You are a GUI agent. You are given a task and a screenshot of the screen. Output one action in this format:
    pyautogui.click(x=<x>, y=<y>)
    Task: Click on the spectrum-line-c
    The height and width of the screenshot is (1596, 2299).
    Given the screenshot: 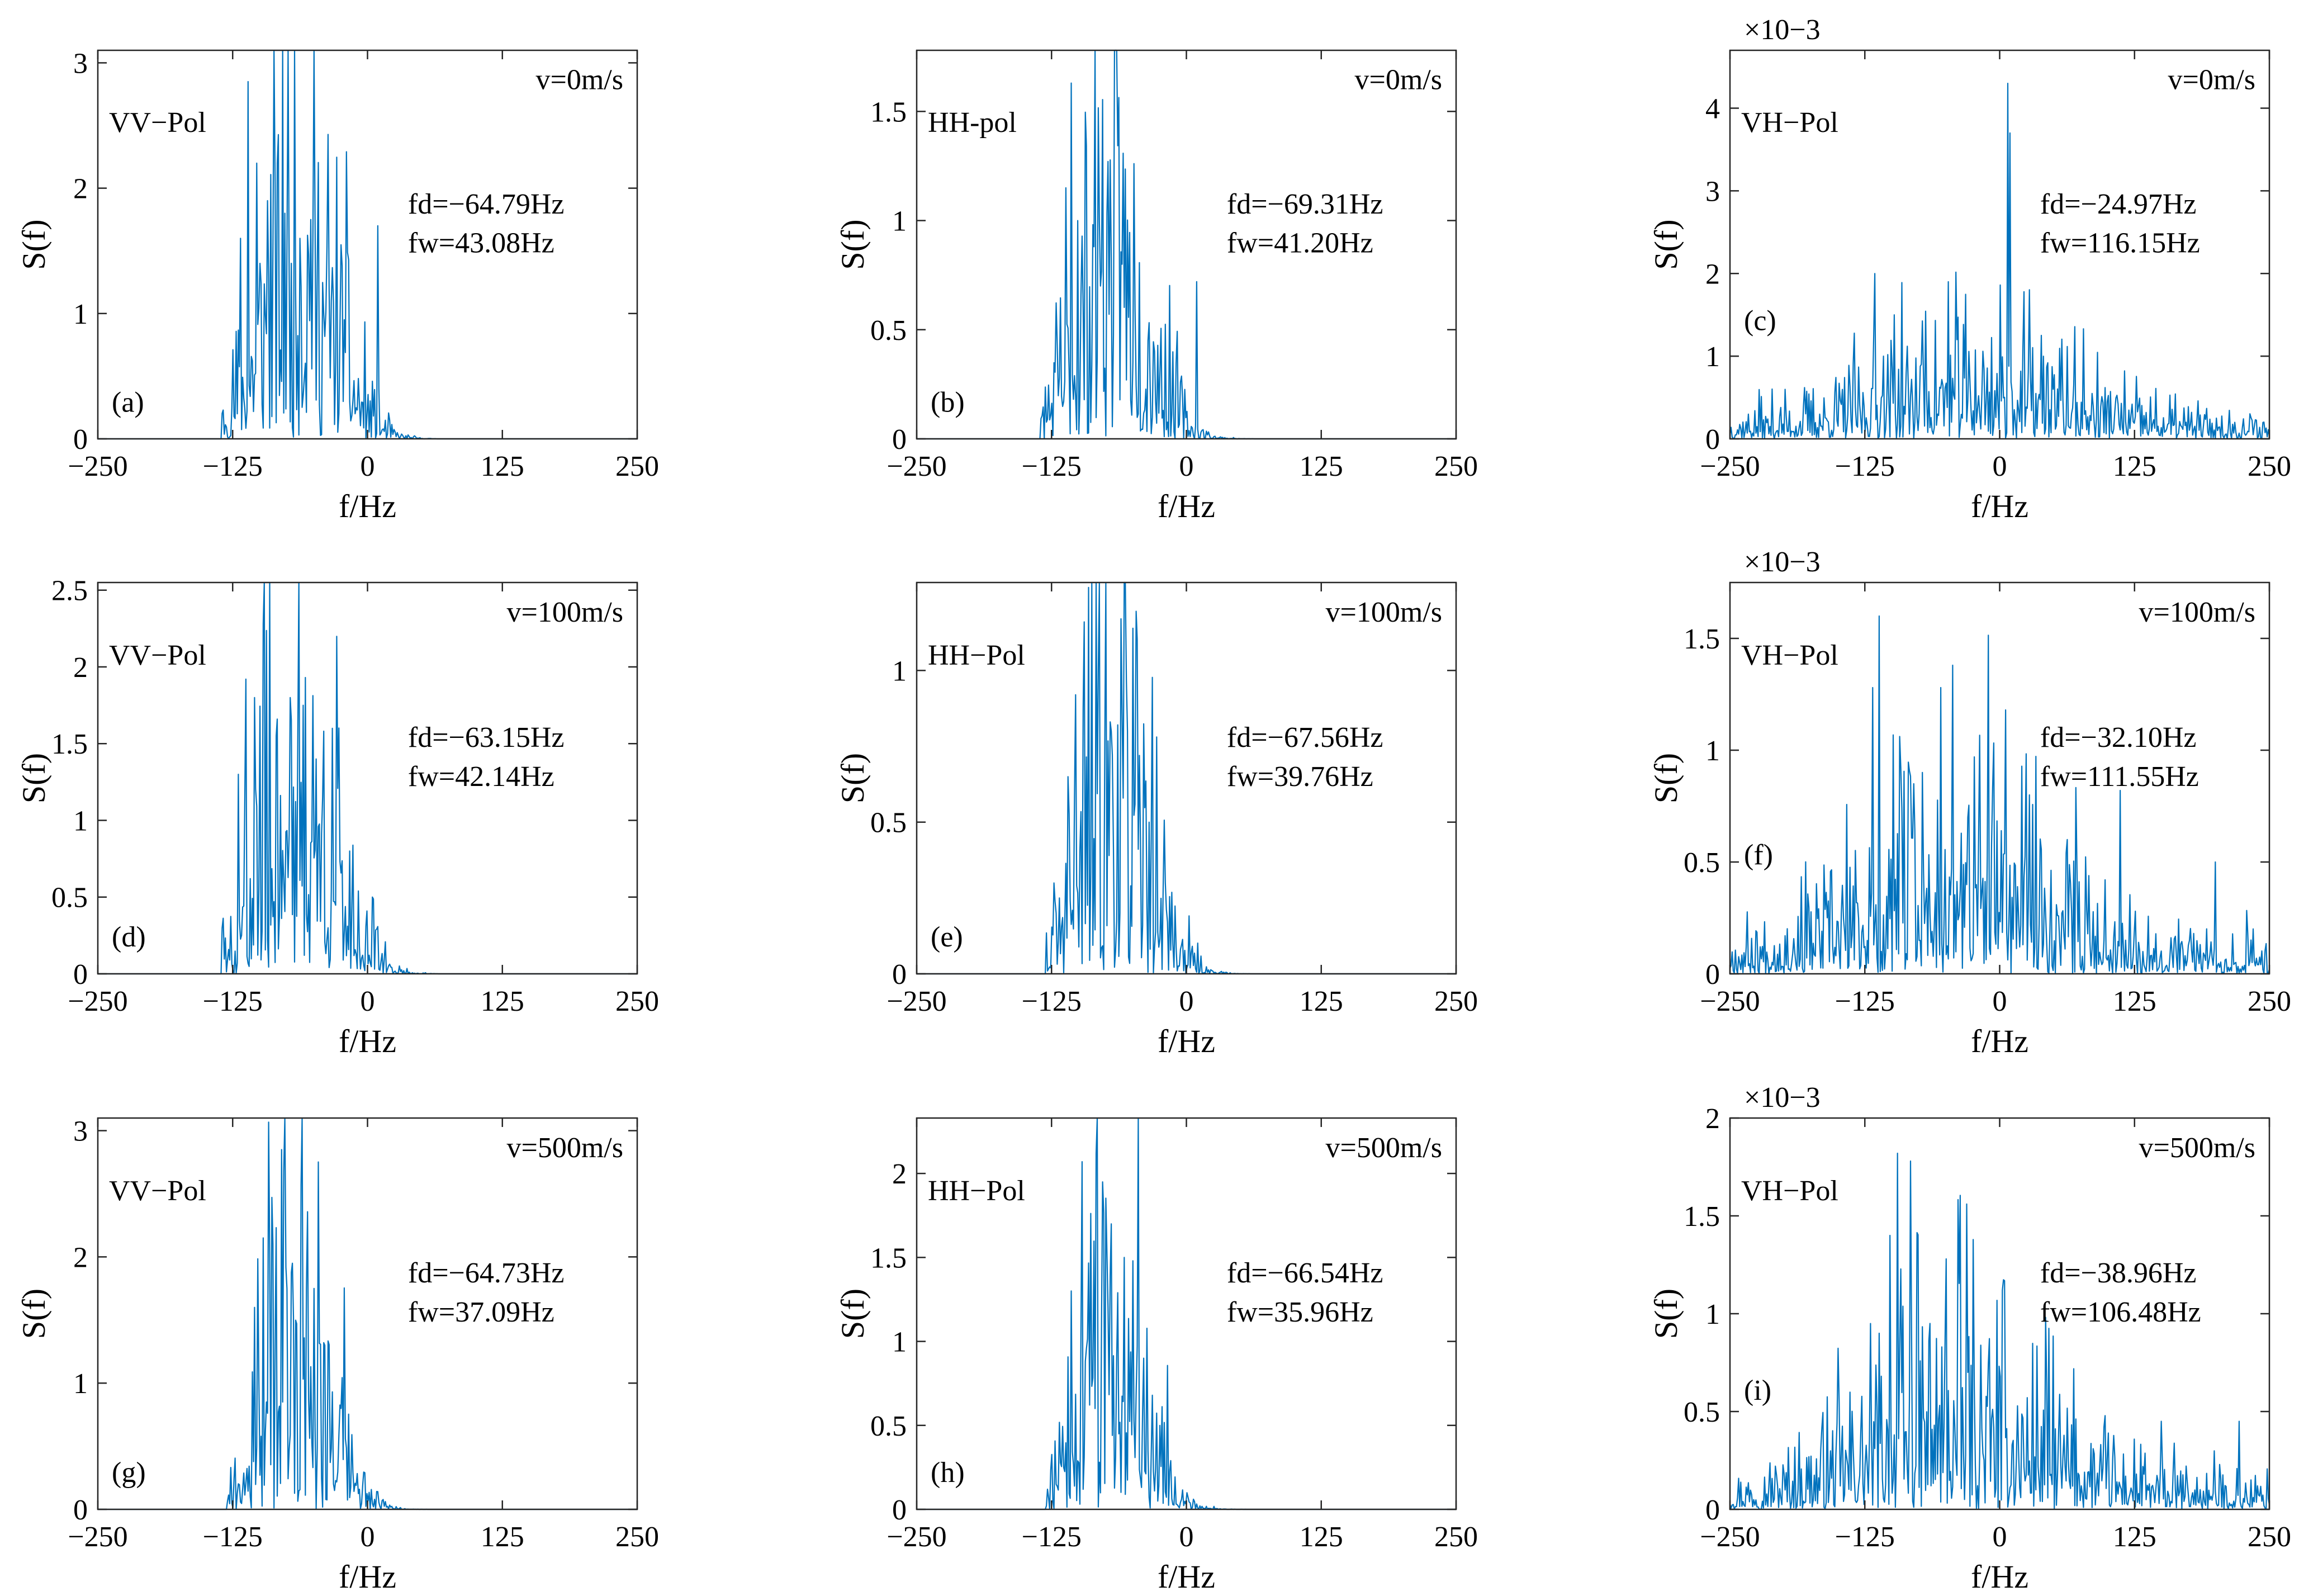 What is the action you would take?
    pyautogui.click(x=1999, y=261)
    